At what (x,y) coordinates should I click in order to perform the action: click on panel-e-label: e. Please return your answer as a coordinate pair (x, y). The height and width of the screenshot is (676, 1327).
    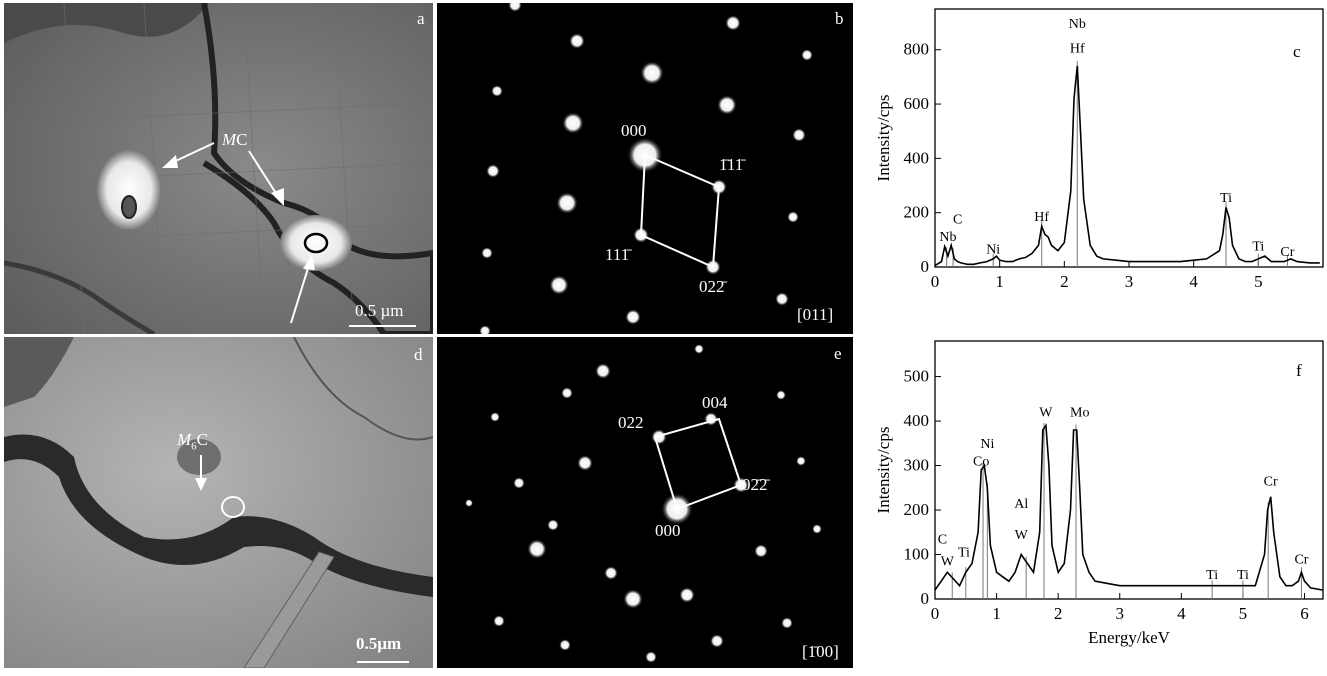
    Looking at the image, I should click on (838, 353).